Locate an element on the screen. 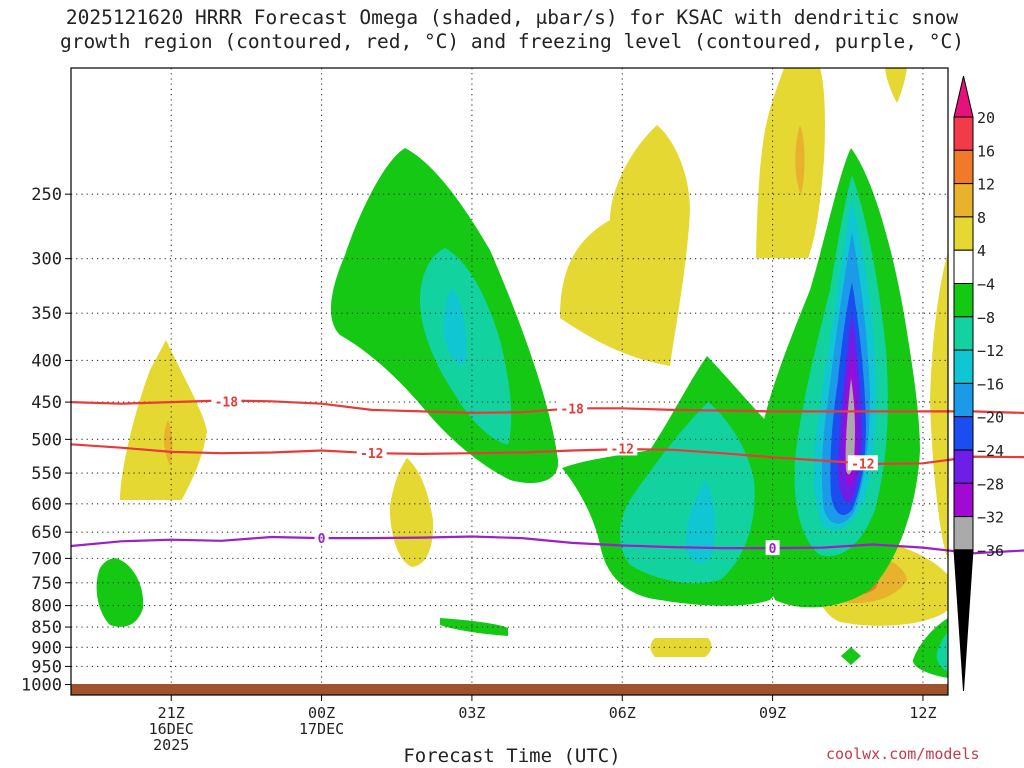  x-tick-label-06Z: 06Z is located at coordinates (622, 713).